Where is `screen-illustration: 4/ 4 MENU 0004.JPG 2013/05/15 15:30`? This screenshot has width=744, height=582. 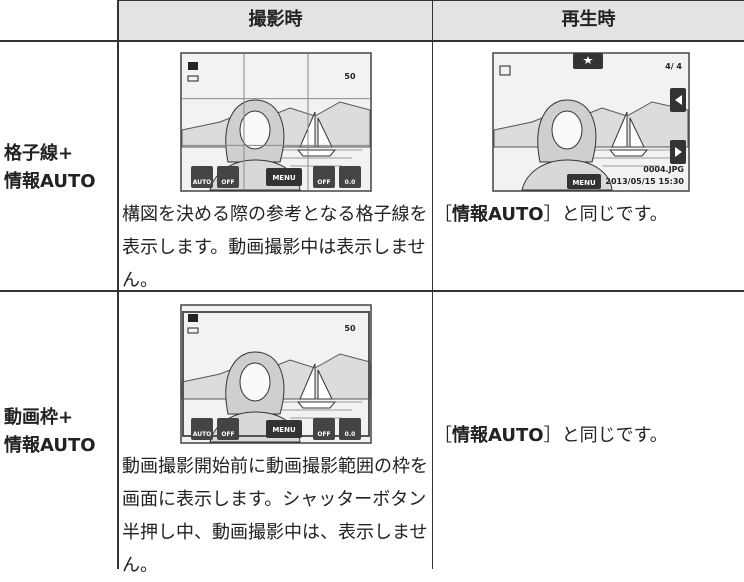
screen-illustration: 4/ 4 MENU 0004.JPG 2013/05/15 15:30 is located at coordinates (591, 122).